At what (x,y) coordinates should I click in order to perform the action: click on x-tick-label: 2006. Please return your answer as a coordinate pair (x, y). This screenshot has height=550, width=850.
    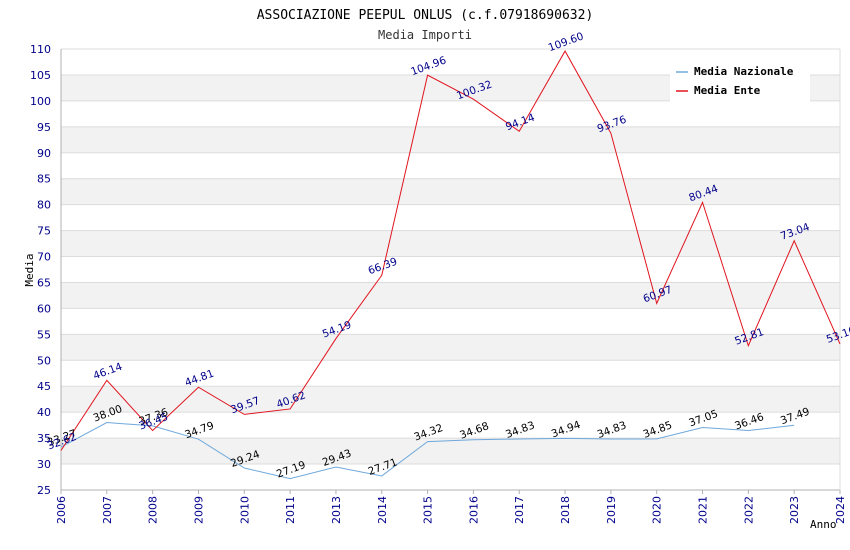
    Looking at the image, I should click on (61, 510).